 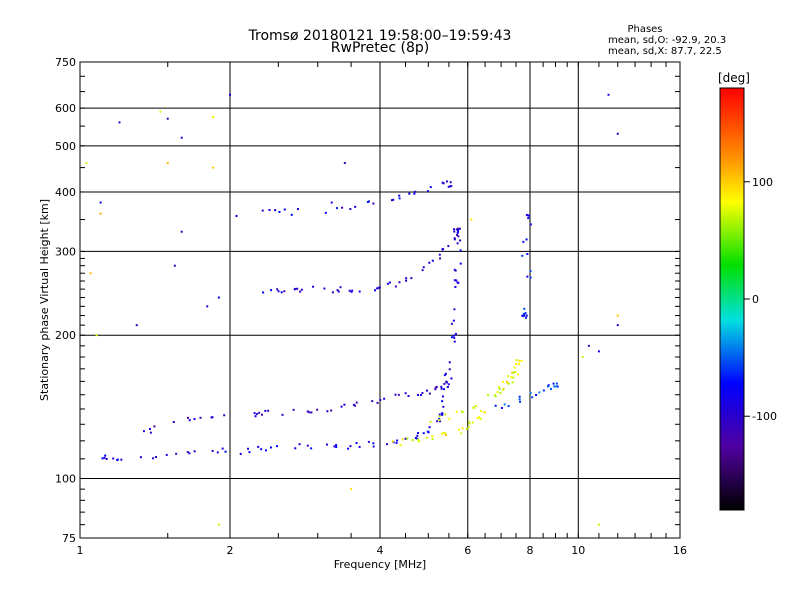 What do you see at coordinates (230, 550) in the screenshot?
I see `x-tick-label: 2` at bounding box center [230, 550].